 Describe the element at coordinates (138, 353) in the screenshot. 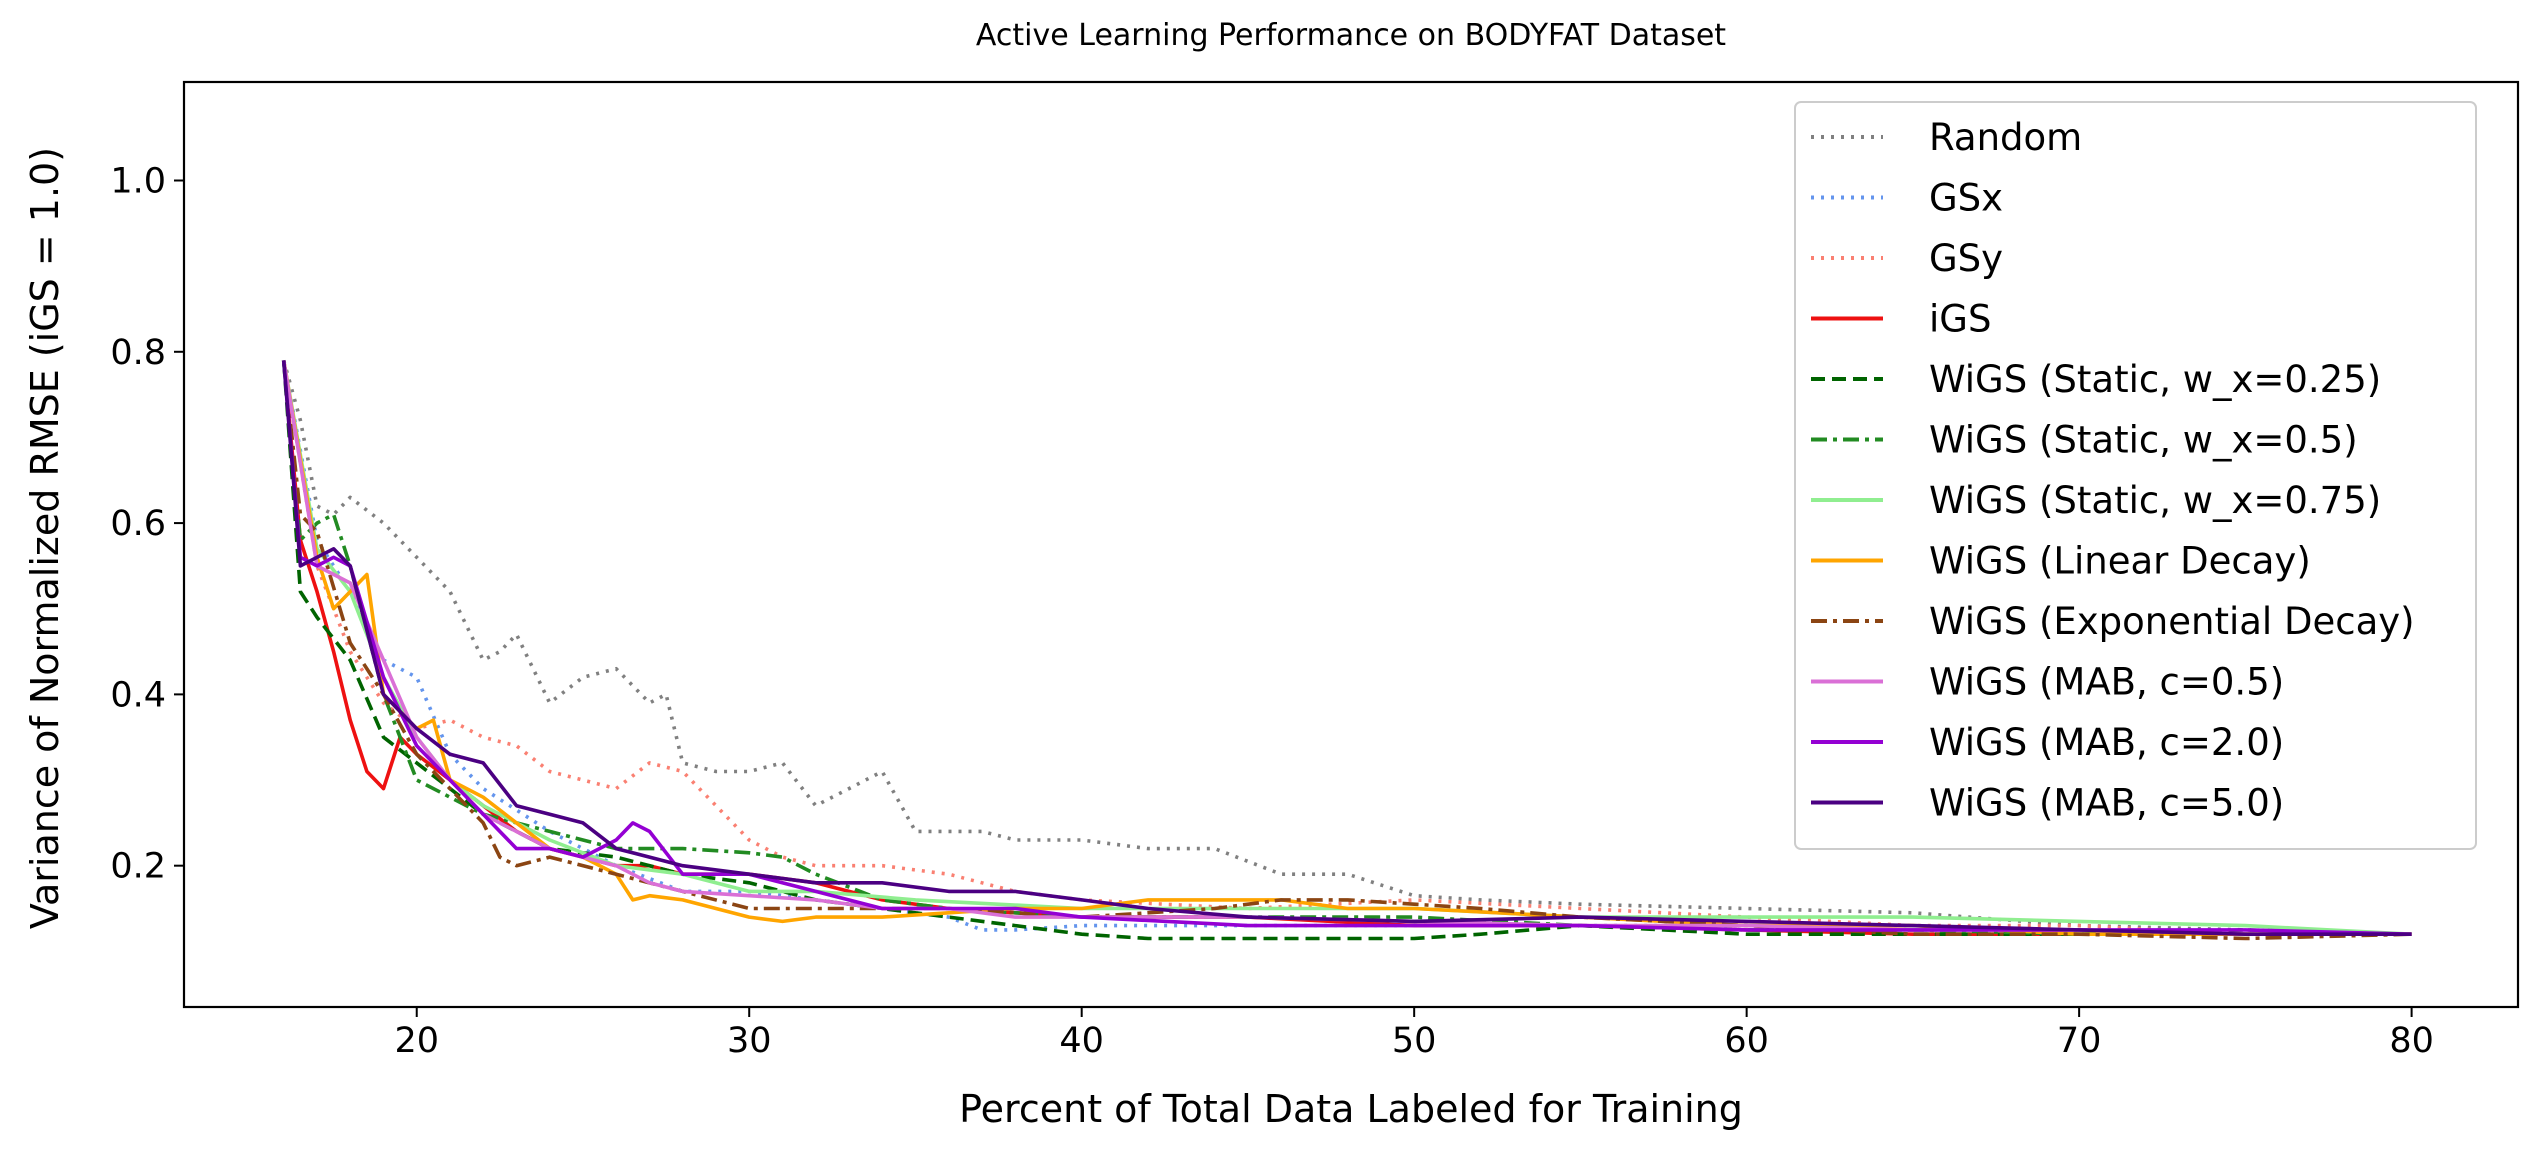

I see `y-tick-label: 0.8` at that location.